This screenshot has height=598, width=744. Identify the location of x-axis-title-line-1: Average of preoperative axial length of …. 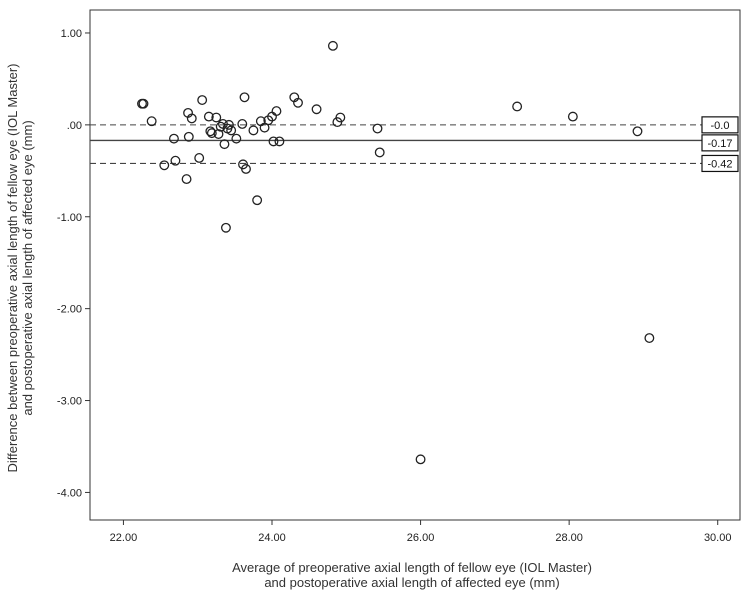
(412, 567).